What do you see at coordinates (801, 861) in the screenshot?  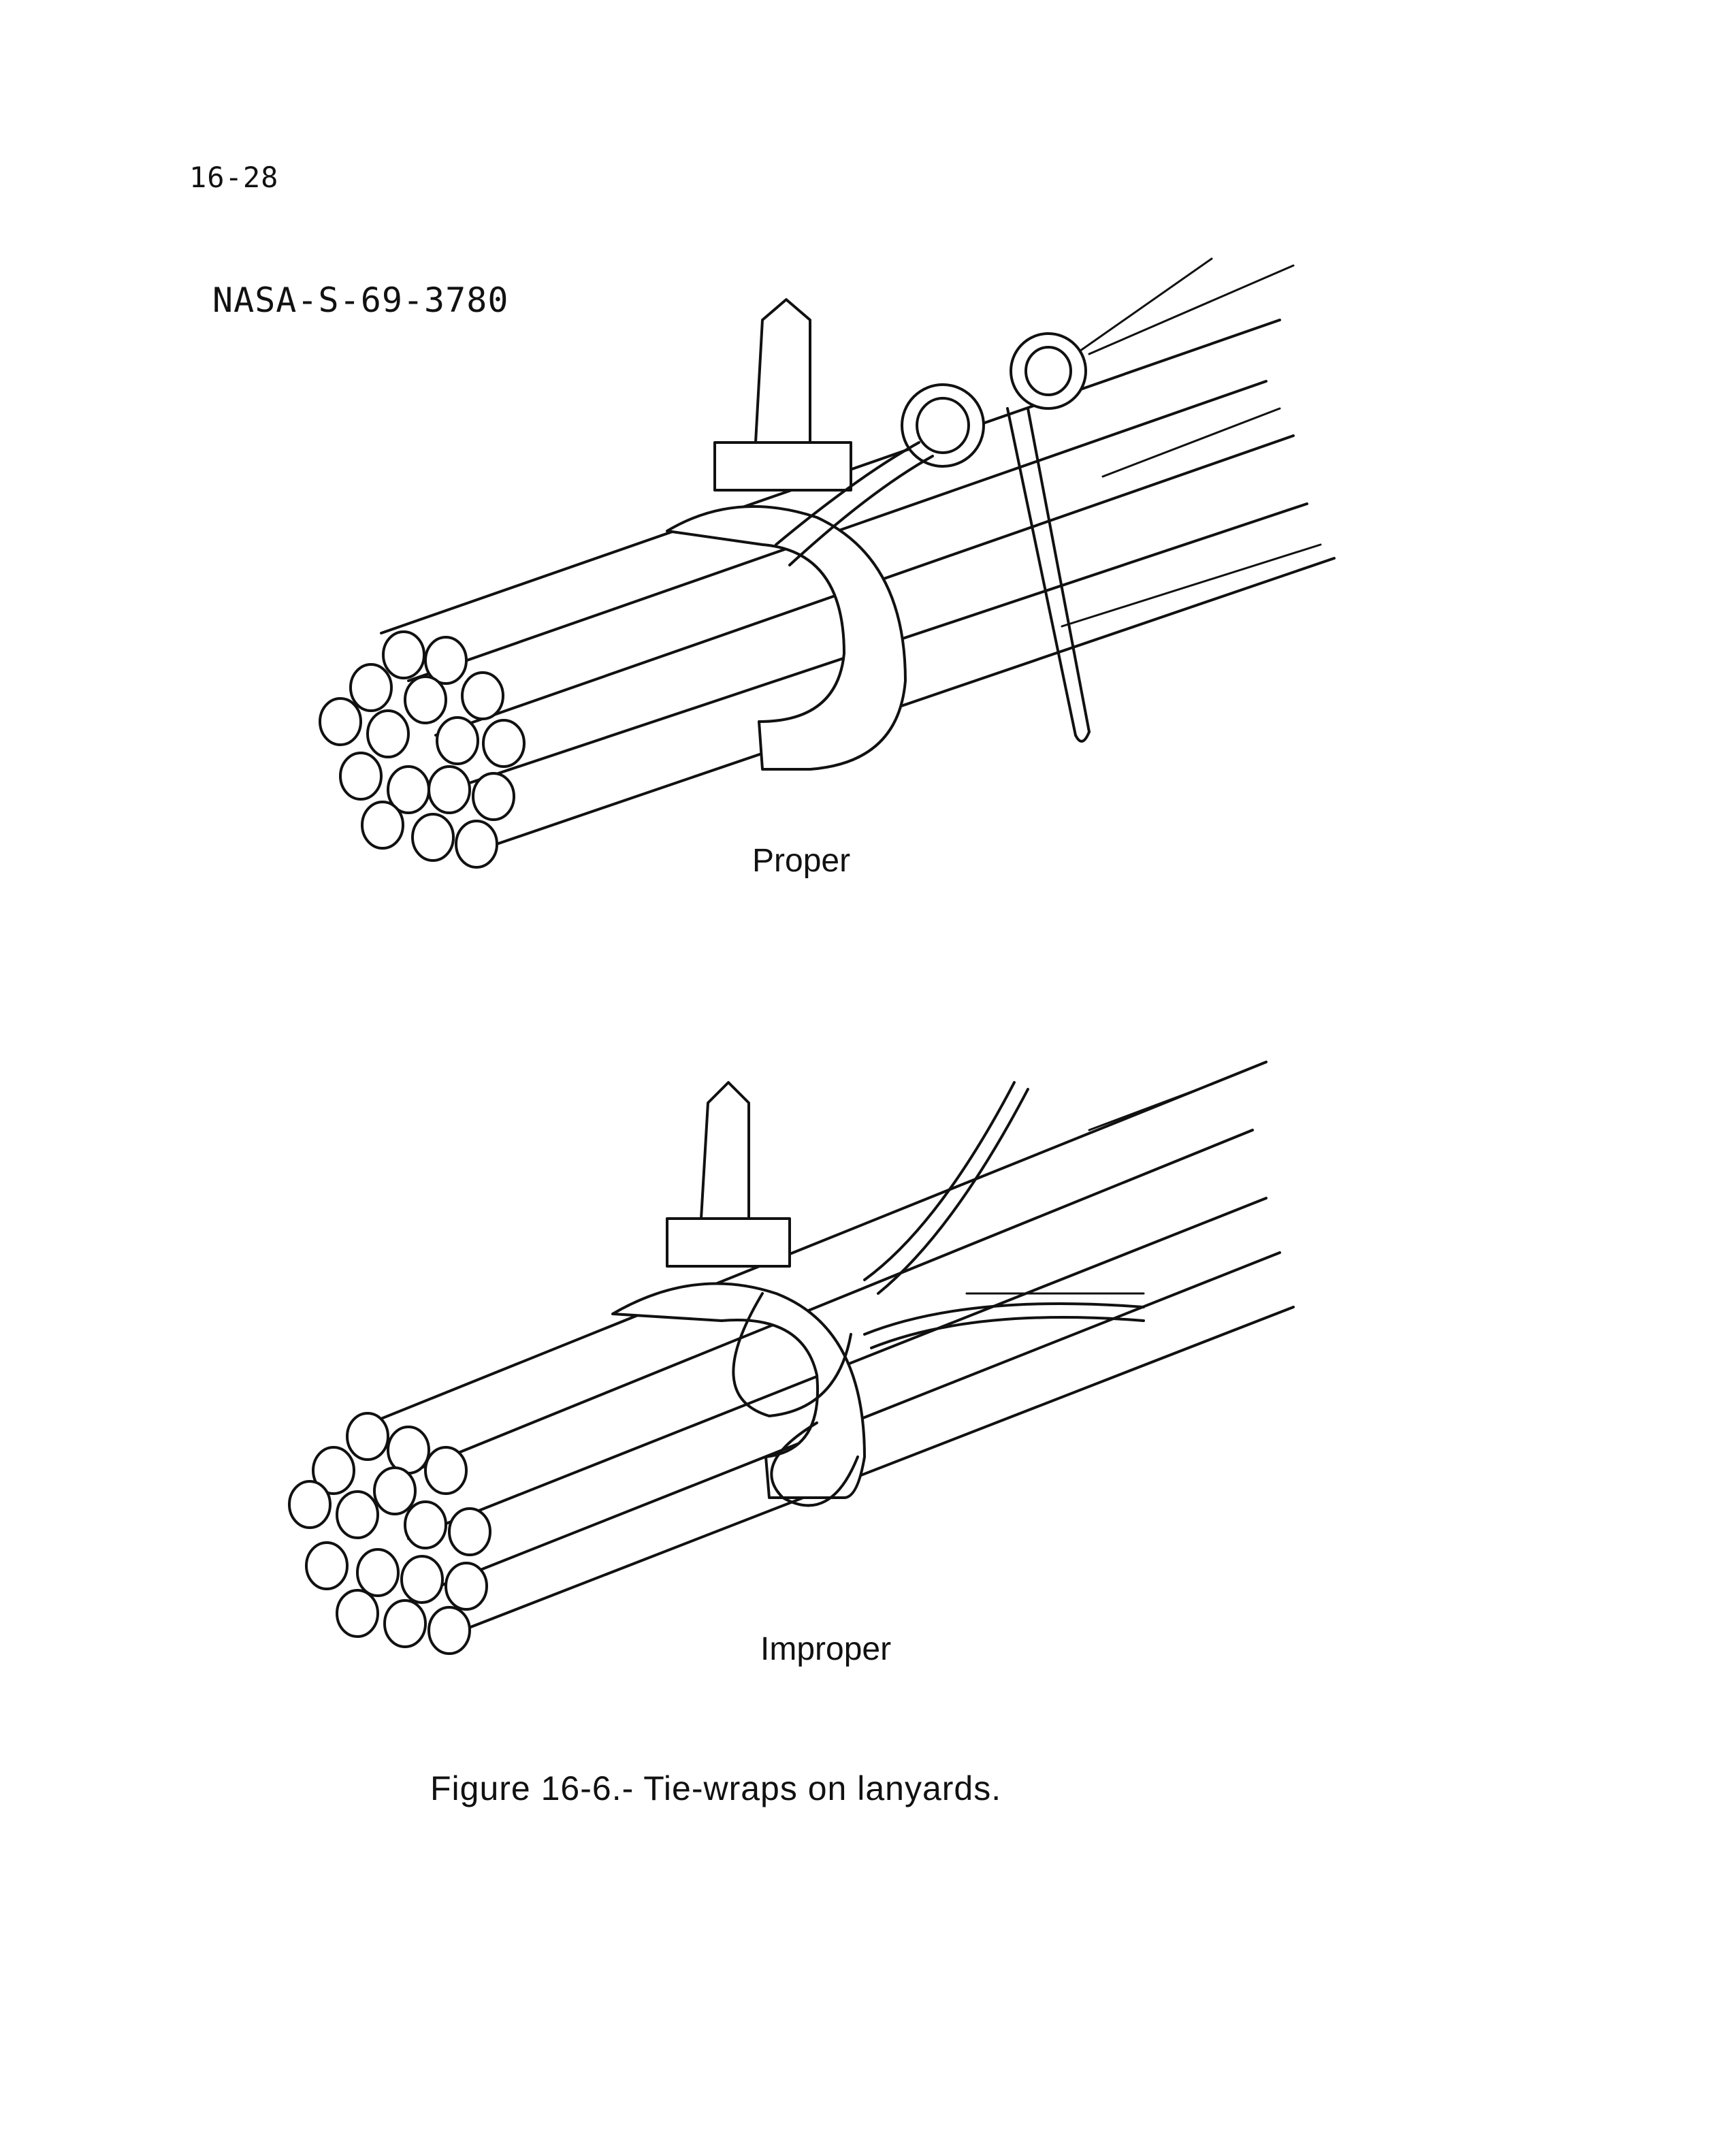 I see `proper-label: Proper` at bounding box center [801, 861].